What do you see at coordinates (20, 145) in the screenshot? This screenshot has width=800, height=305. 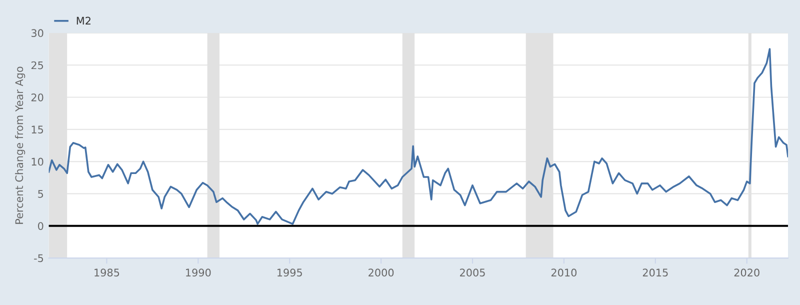 I see `y-axis-title: Percent Change from Year Ago` at bounding box center [20, 145].